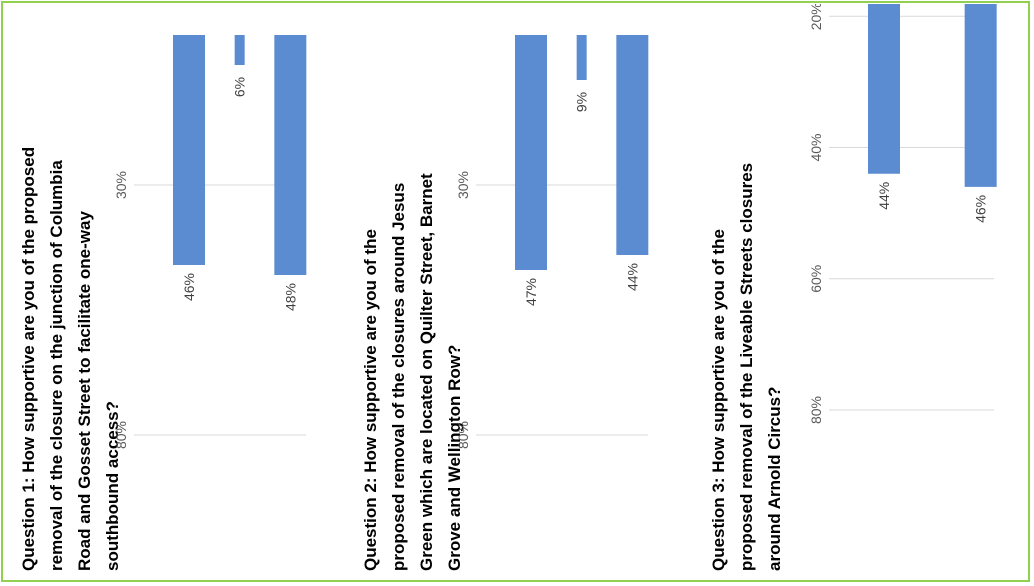 This screenshot has height=586, width=1034. I want to click on chart-1-tick-label: 80%, so click(121, 435).